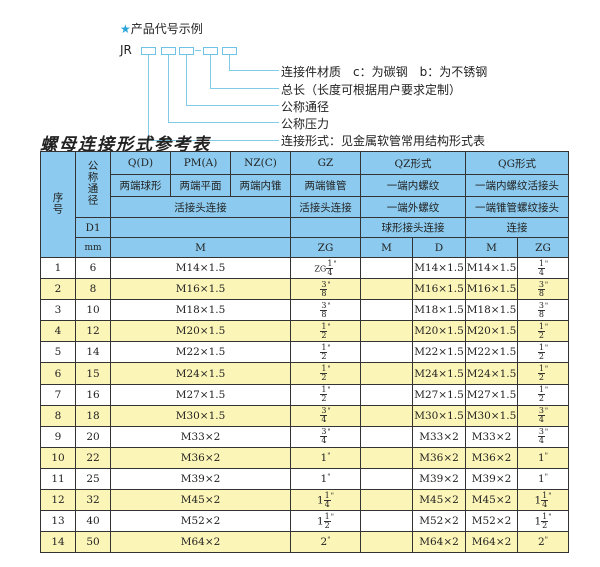  What do you see at coordinates (58, 394) in the screenshot?
I see `cell-no: 7` at bounding box center [58, 394].